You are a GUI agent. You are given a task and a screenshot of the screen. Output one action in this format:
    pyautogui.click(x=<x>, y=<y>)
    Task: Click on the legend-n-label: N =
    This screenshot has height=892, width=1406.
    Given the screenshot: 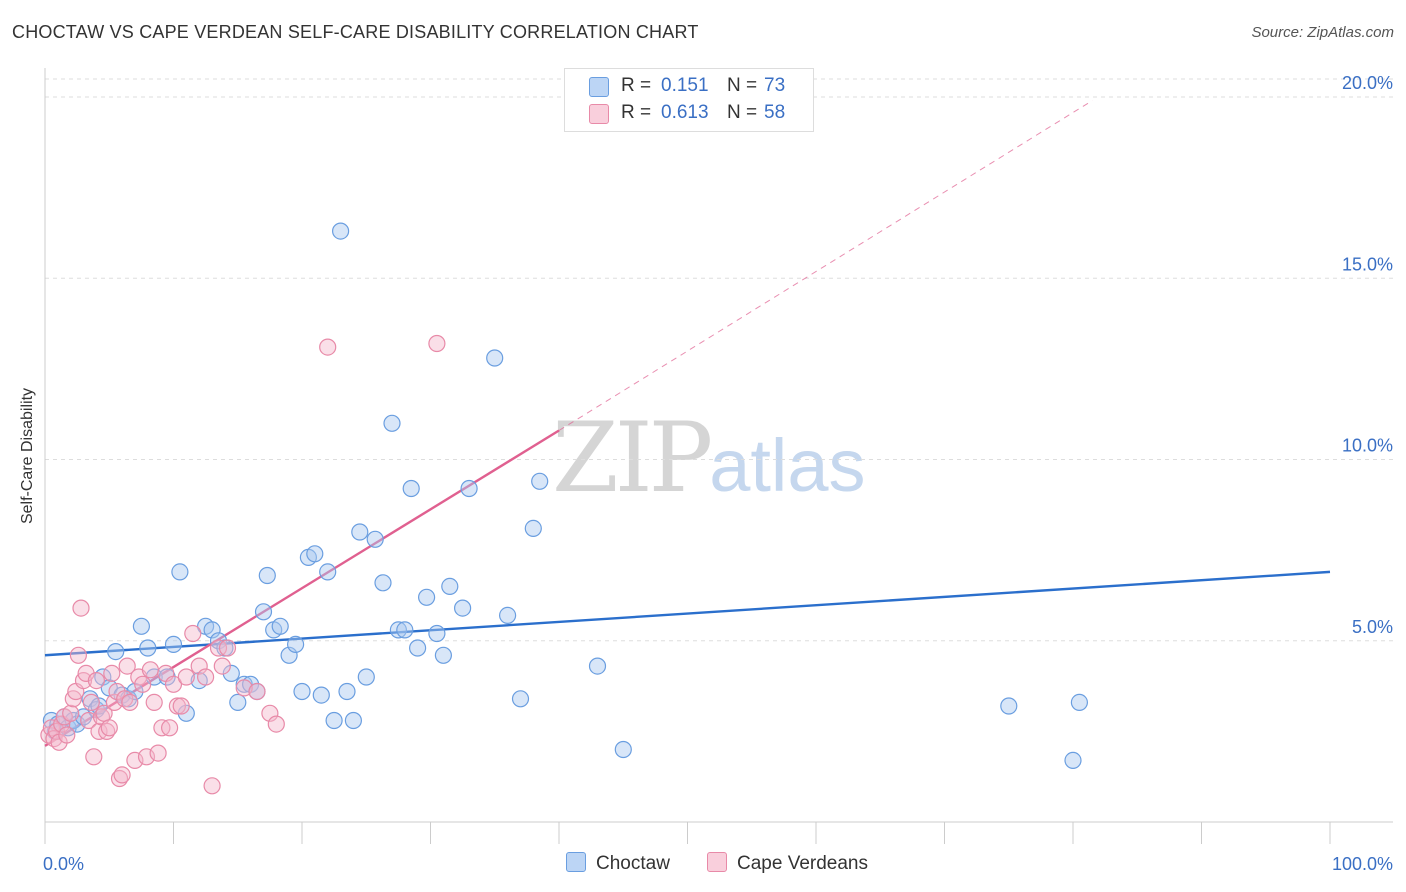 What is the action you would take?
    pyautogui.click(x=742, y=85)
    